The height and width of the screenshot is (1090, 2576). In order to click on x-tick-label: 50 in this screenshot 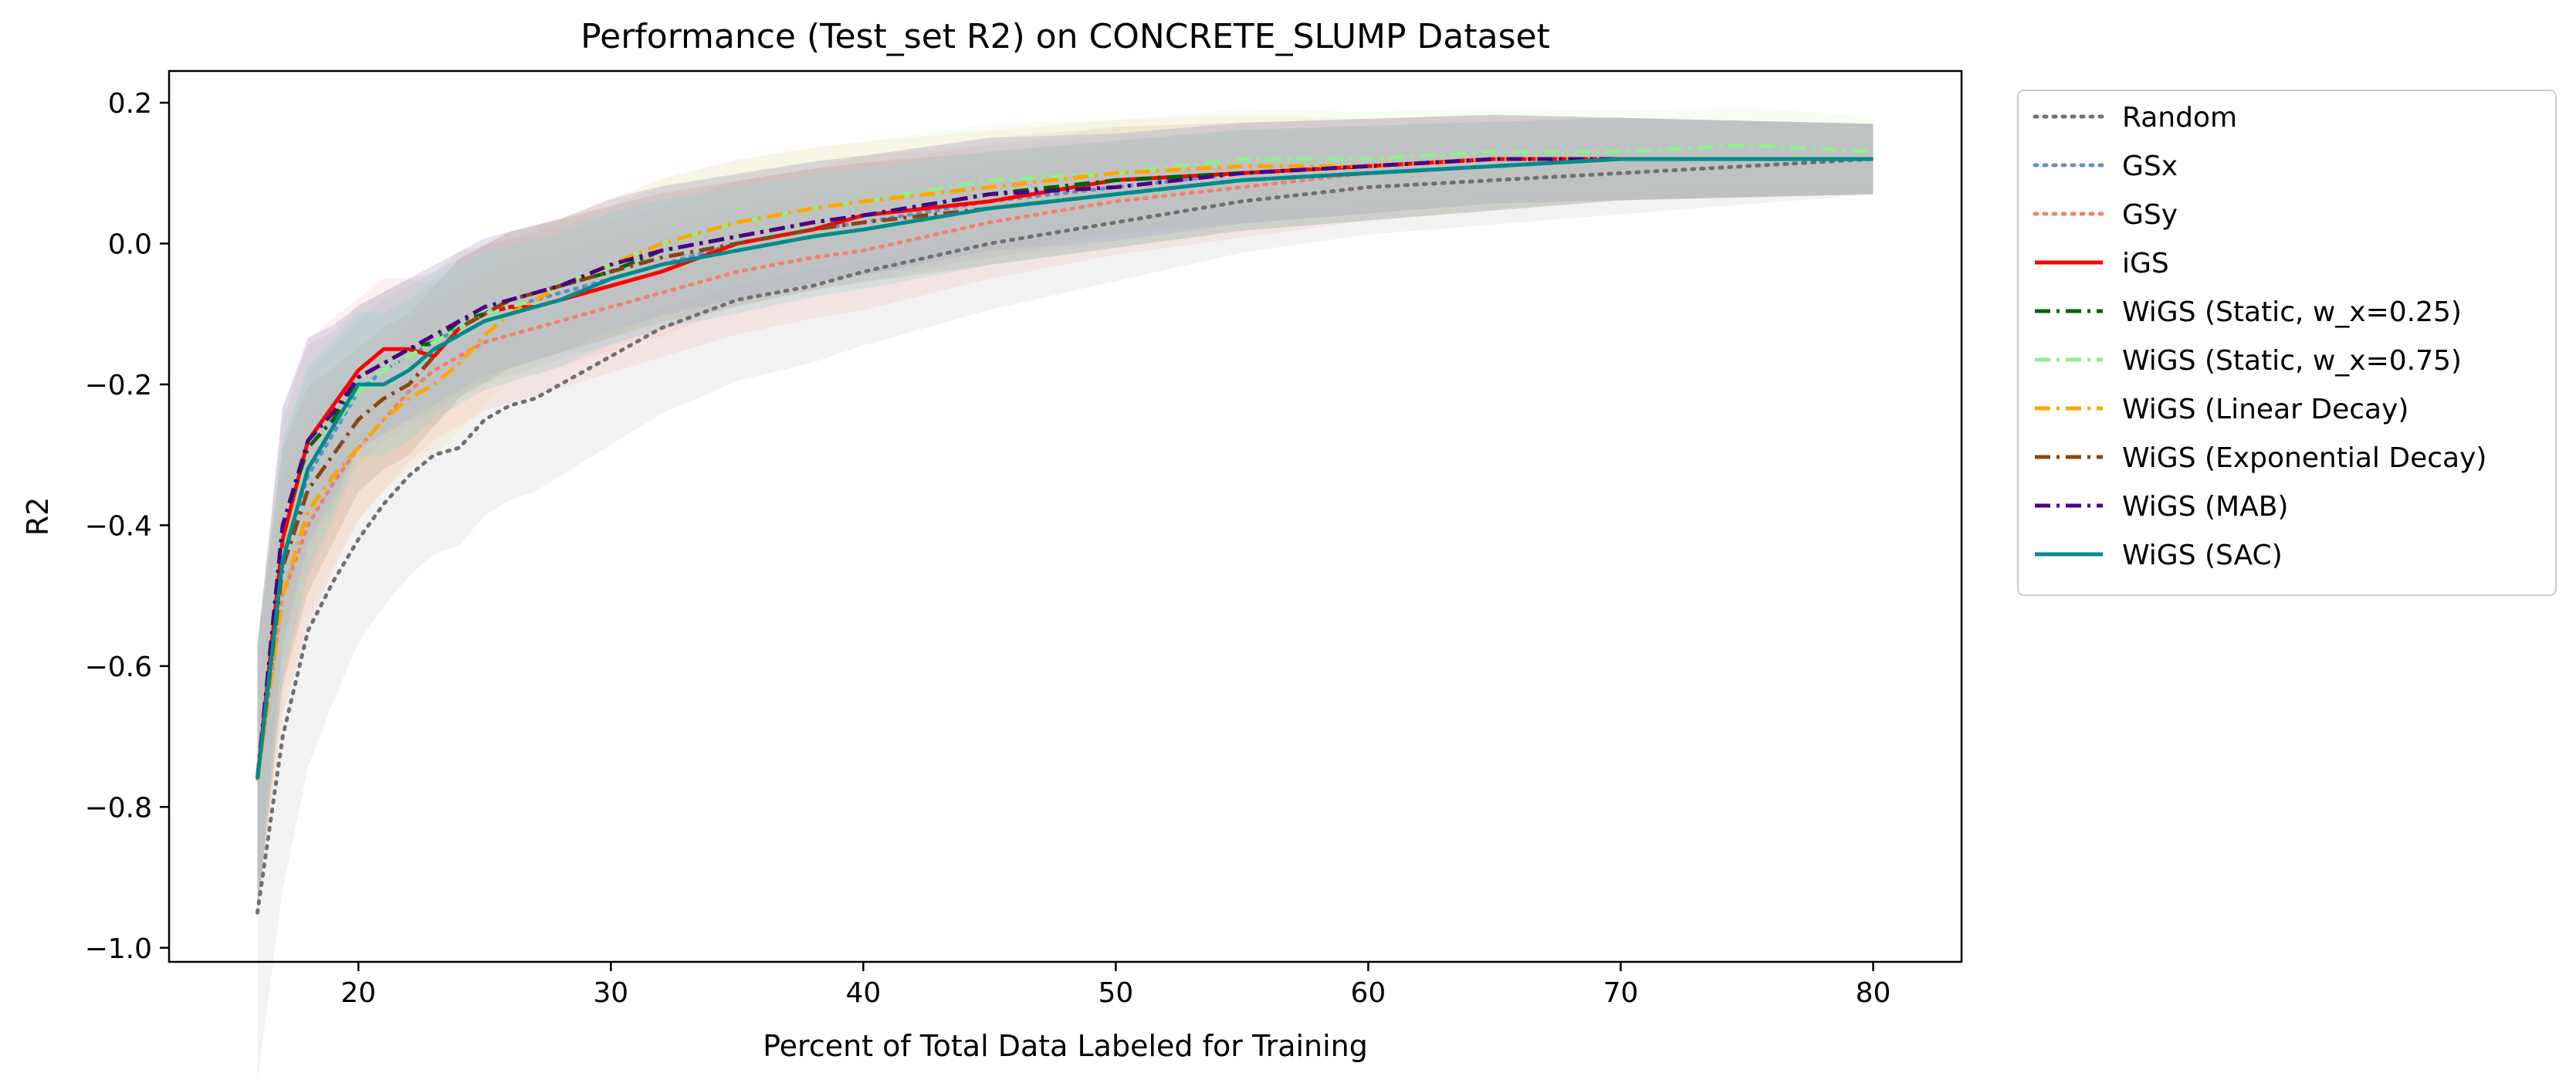, I will do `click(1116, 993)`.